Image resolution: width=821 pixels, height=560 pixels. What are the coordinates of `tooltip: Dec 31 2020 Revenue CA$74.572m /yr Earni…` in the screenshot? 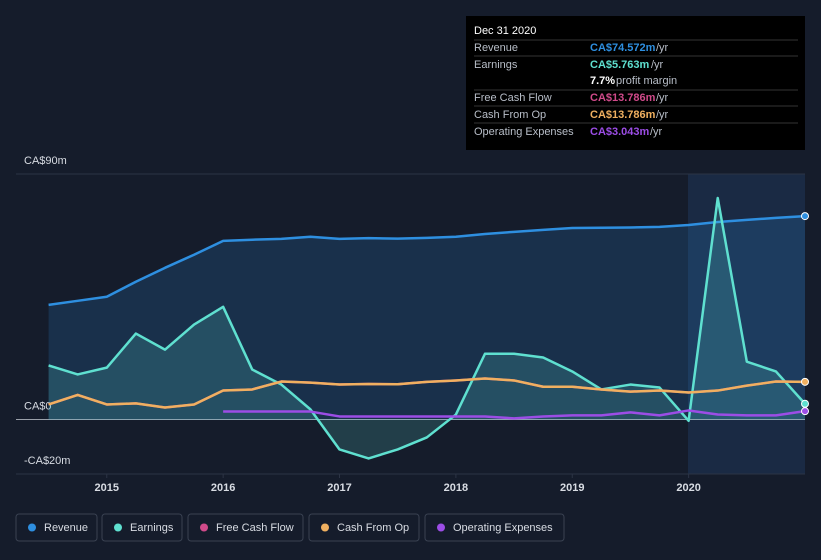 It's located at (635, 83).